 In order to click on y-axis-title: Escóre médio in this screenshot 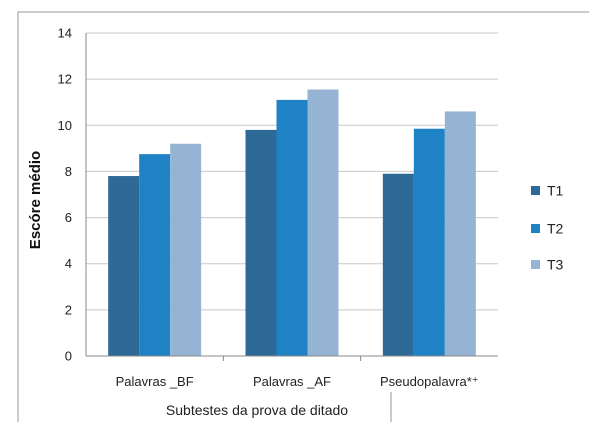, I will do `click(35, 200)`.